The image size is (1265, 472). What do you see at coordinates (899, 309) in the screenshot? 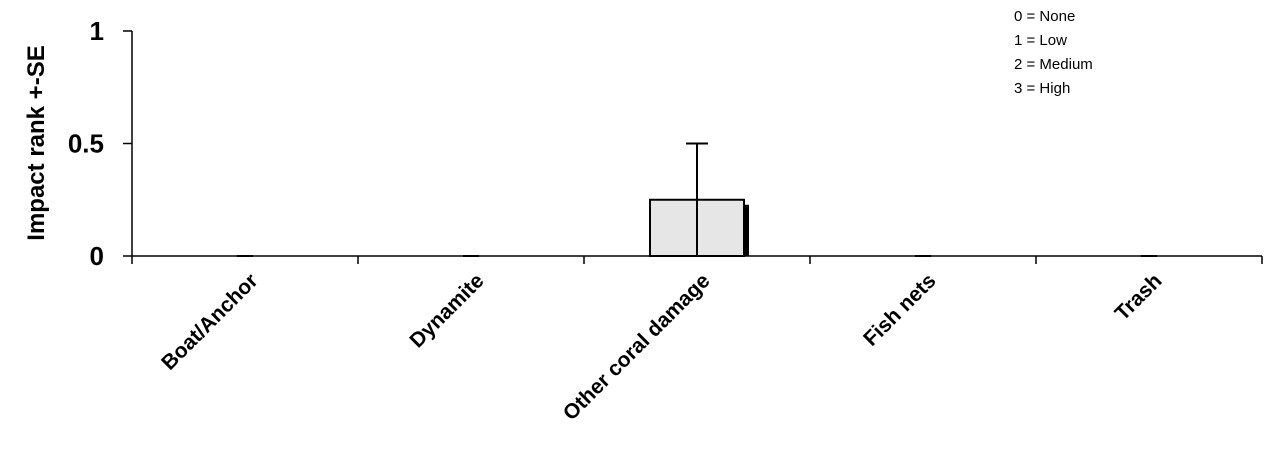
I see `x-category-label: Fish nets` at bounding box center [899, 309].